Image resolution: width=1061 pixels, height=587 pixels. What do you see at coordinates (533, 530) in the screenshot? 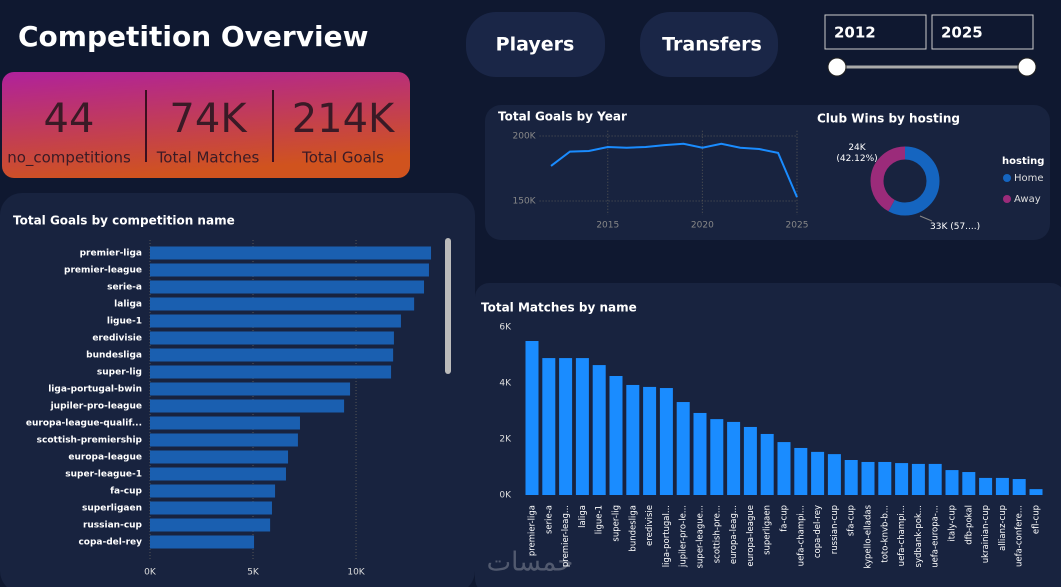
I see `x-tick-label: premier-liga` at bounding box center [533, 530].